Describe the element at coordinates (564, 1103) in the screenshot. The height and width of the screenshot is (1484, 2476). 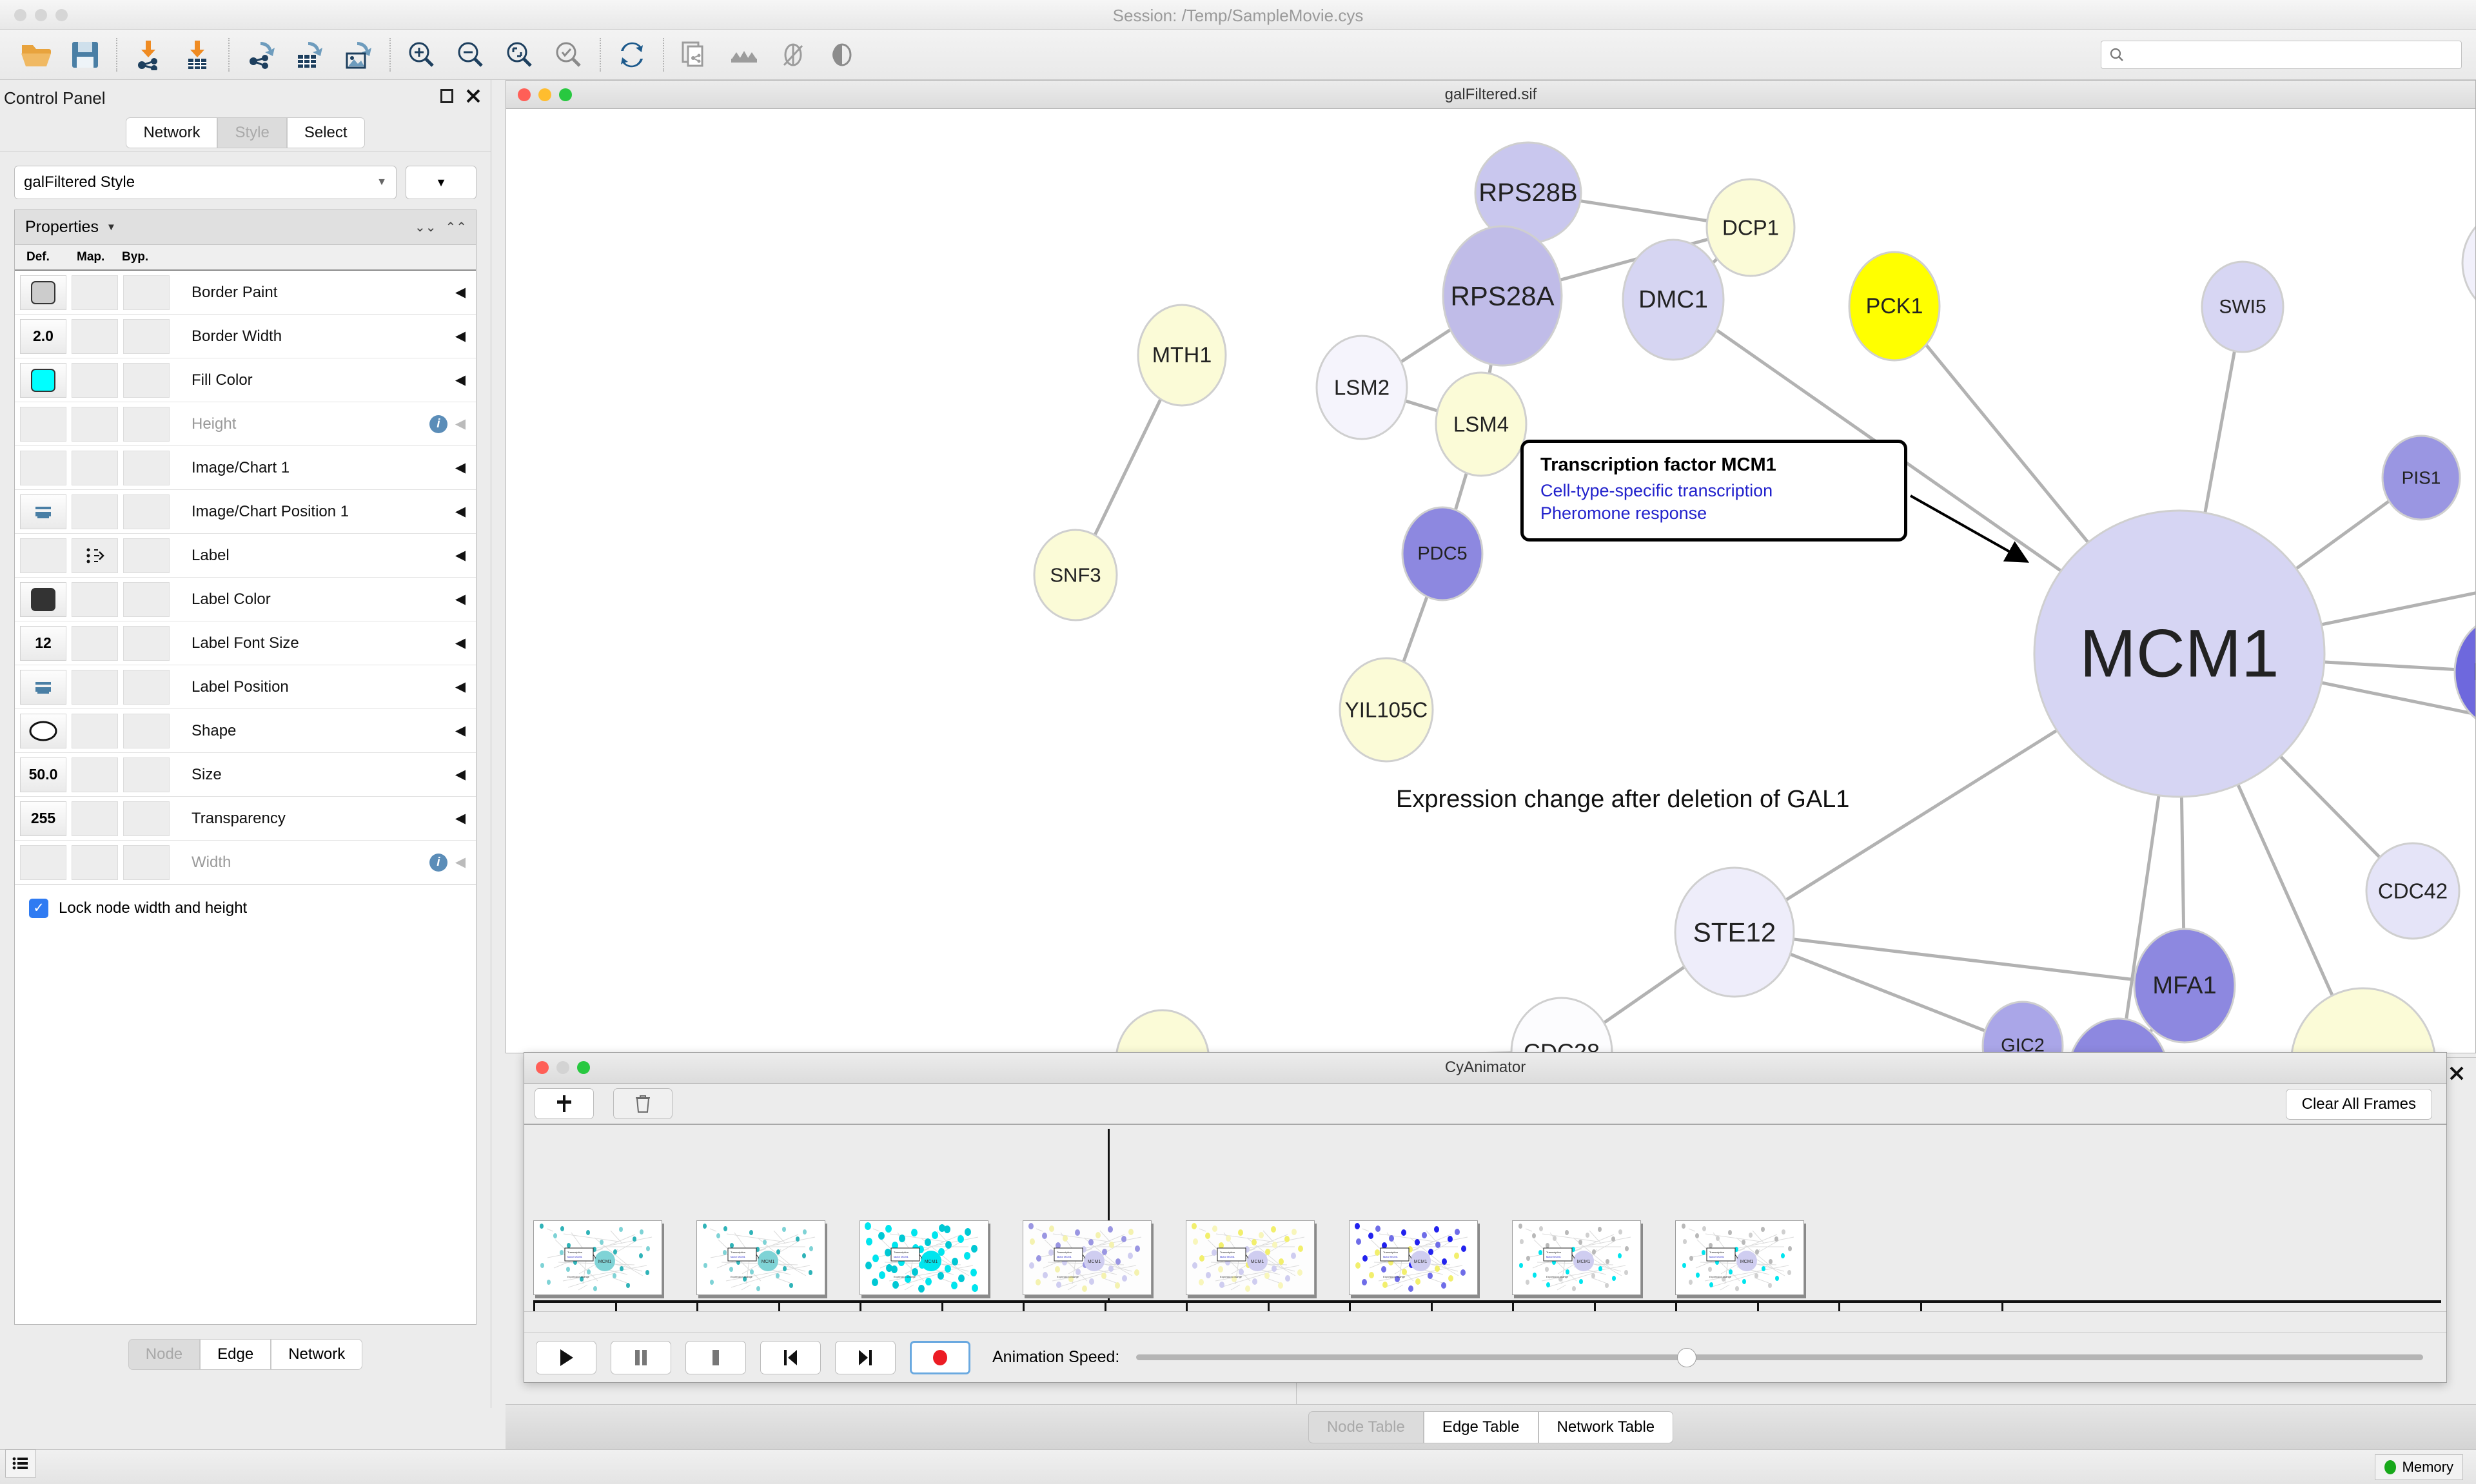
I see `add-frame-button` at that location.